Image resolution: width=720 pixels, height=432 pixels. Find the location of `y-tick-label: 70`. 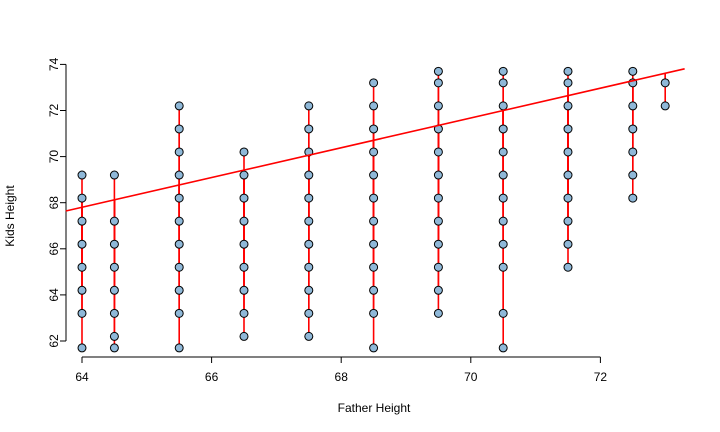

y-tick-label: 70 is located at coordinates (54, 157).